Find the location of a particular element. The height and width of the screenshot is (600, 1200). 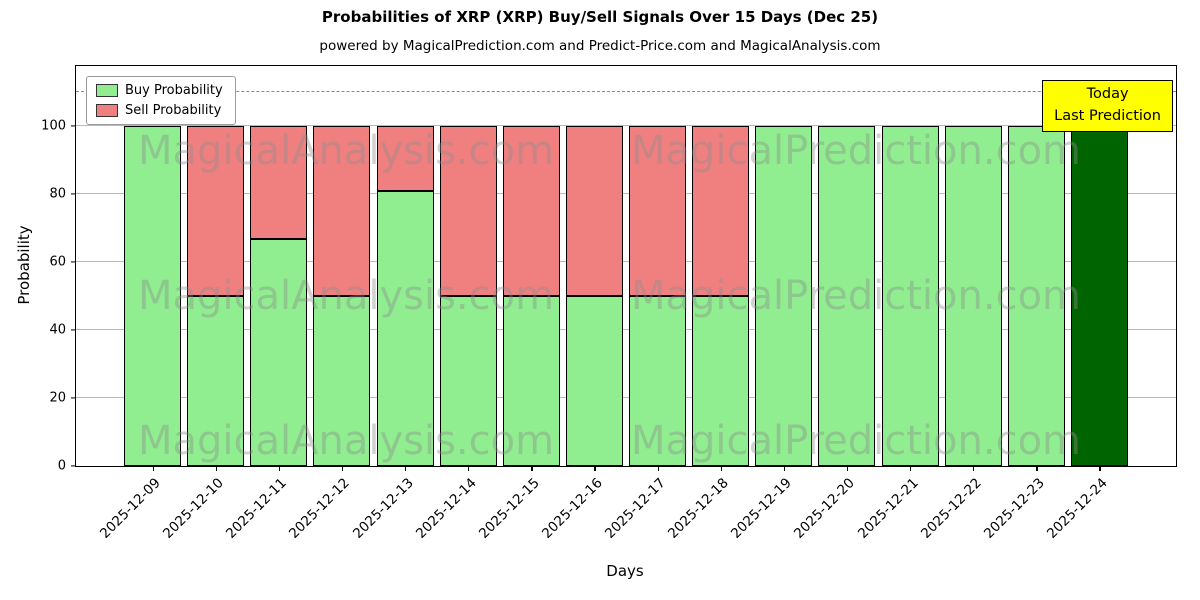

x-tick-label: 2025-12-14 is located at coordinates (446, 508).